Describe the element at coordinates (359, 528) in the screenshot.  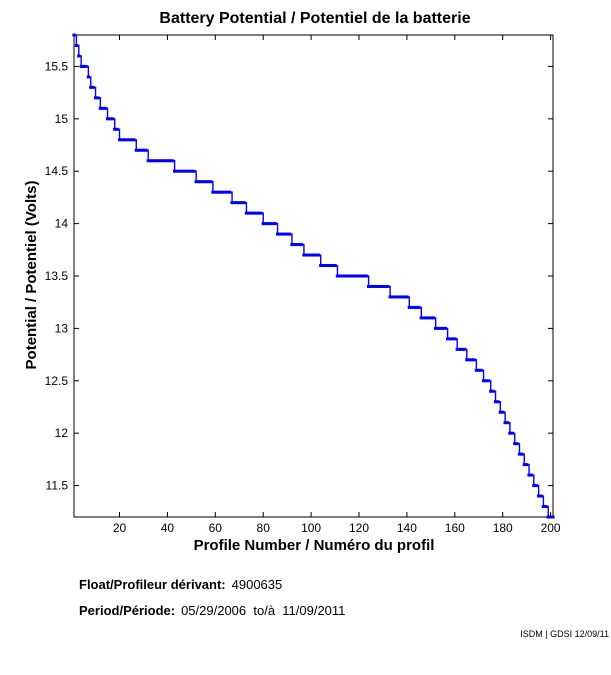
I see `x-tick-label: 120` at that location.